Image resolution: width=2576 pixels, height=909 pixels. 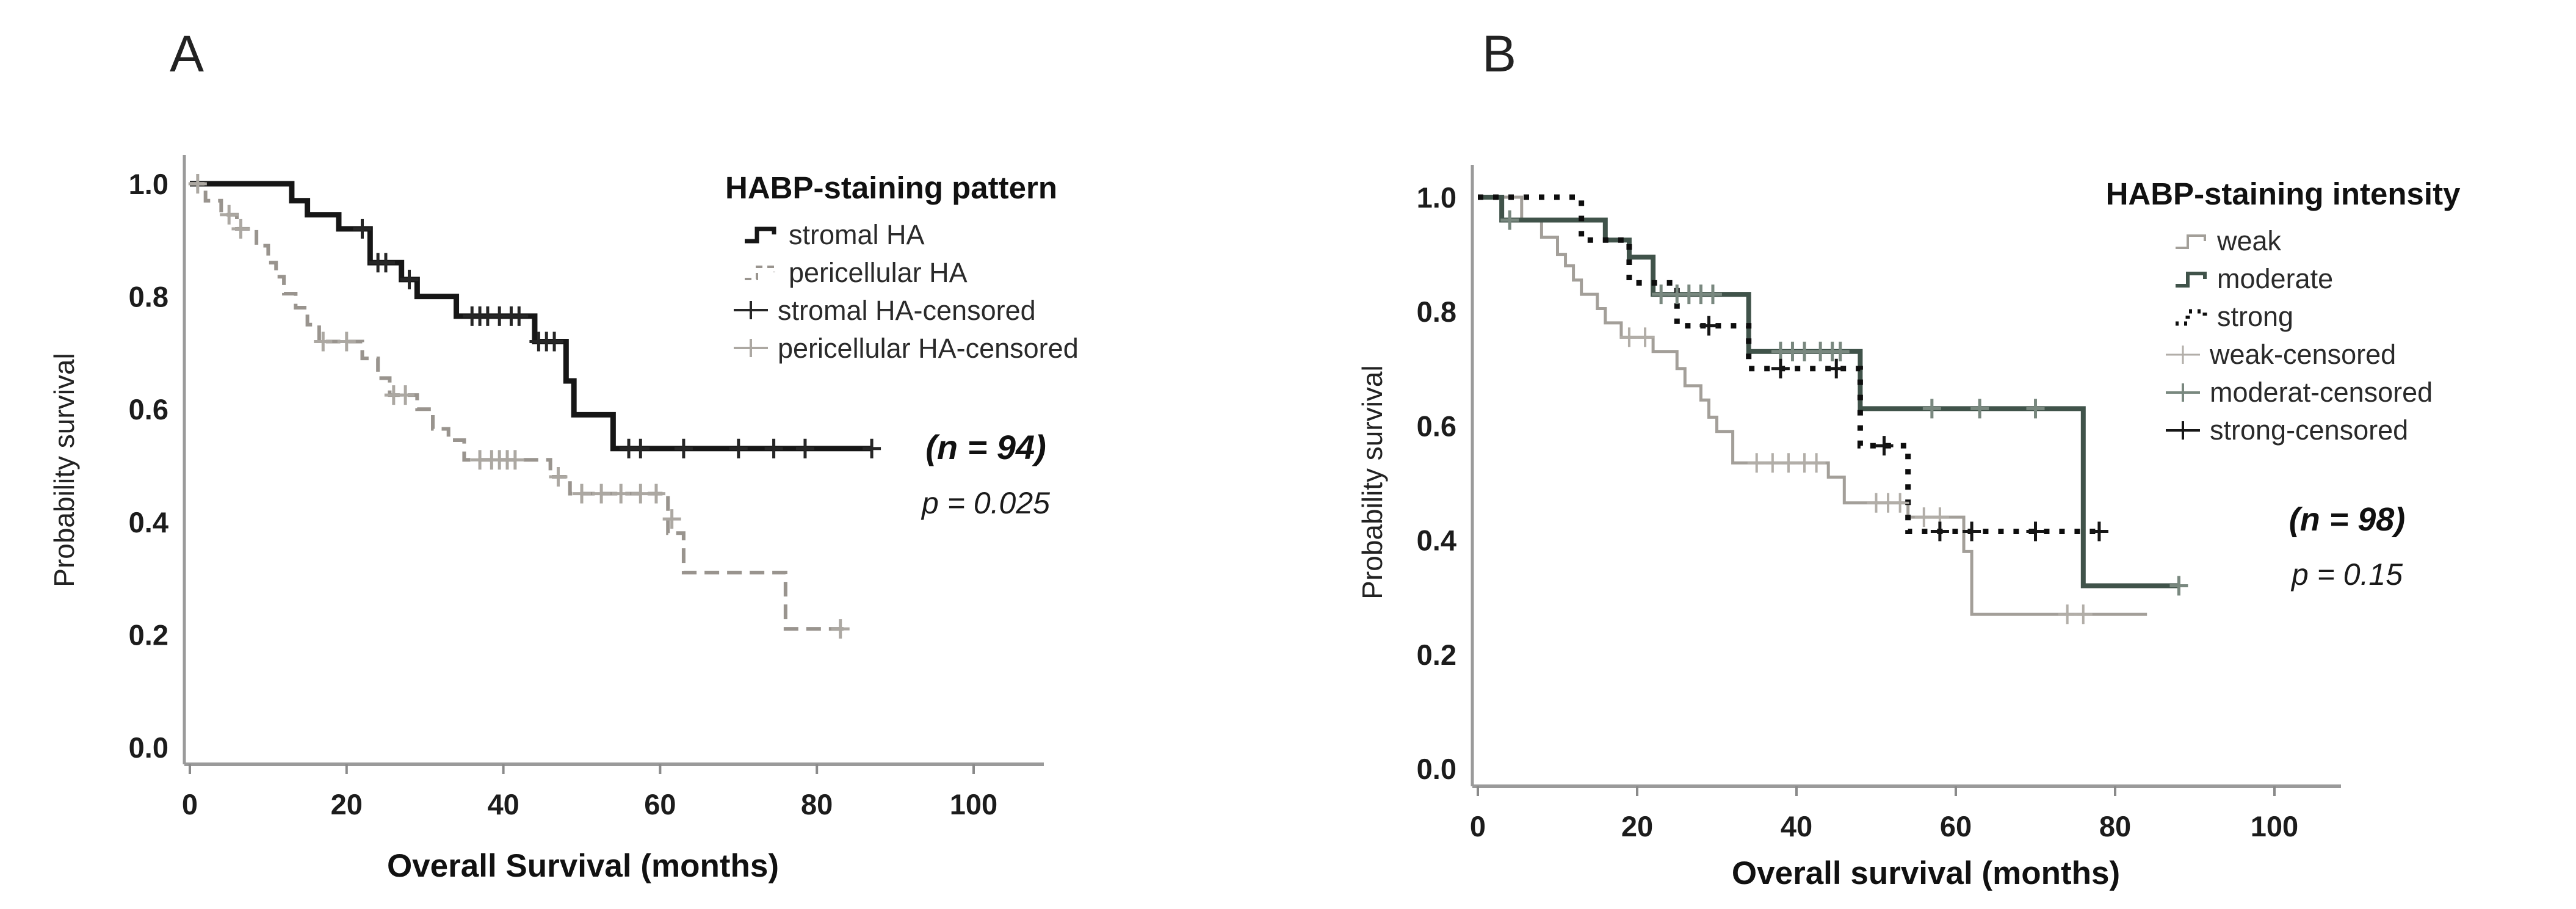 What do you see at coordinates (583, 866) in the screenshot?
I see `panel-a-x-axis-label: Overall Survival (months)` at bounding box center [583, 866].